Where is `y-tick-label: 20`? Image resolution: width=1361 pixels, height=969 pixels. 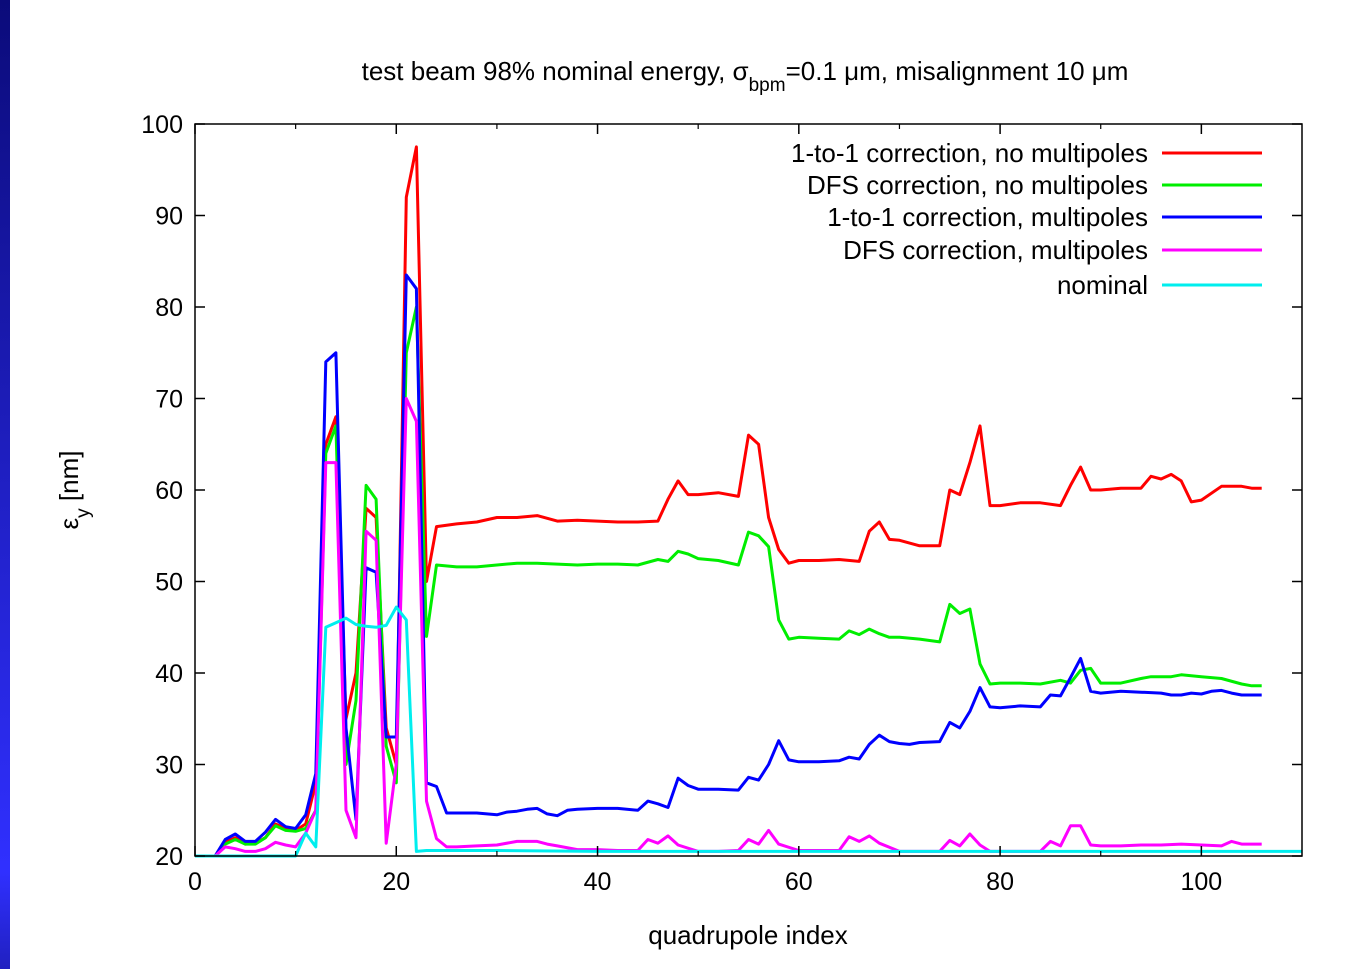
y-tick-label: 20 is located at coordinates (169, 857).